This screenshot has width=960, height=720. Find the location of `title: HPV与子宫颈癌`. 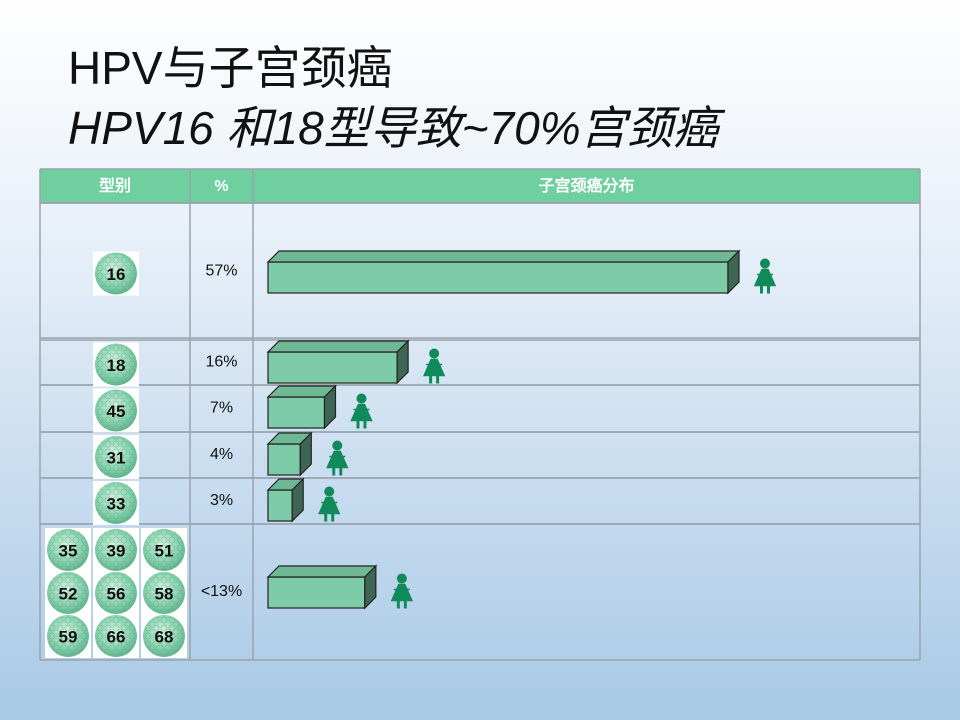

title: HPV与子宫颈癌 is located at coordinates (230, 68).